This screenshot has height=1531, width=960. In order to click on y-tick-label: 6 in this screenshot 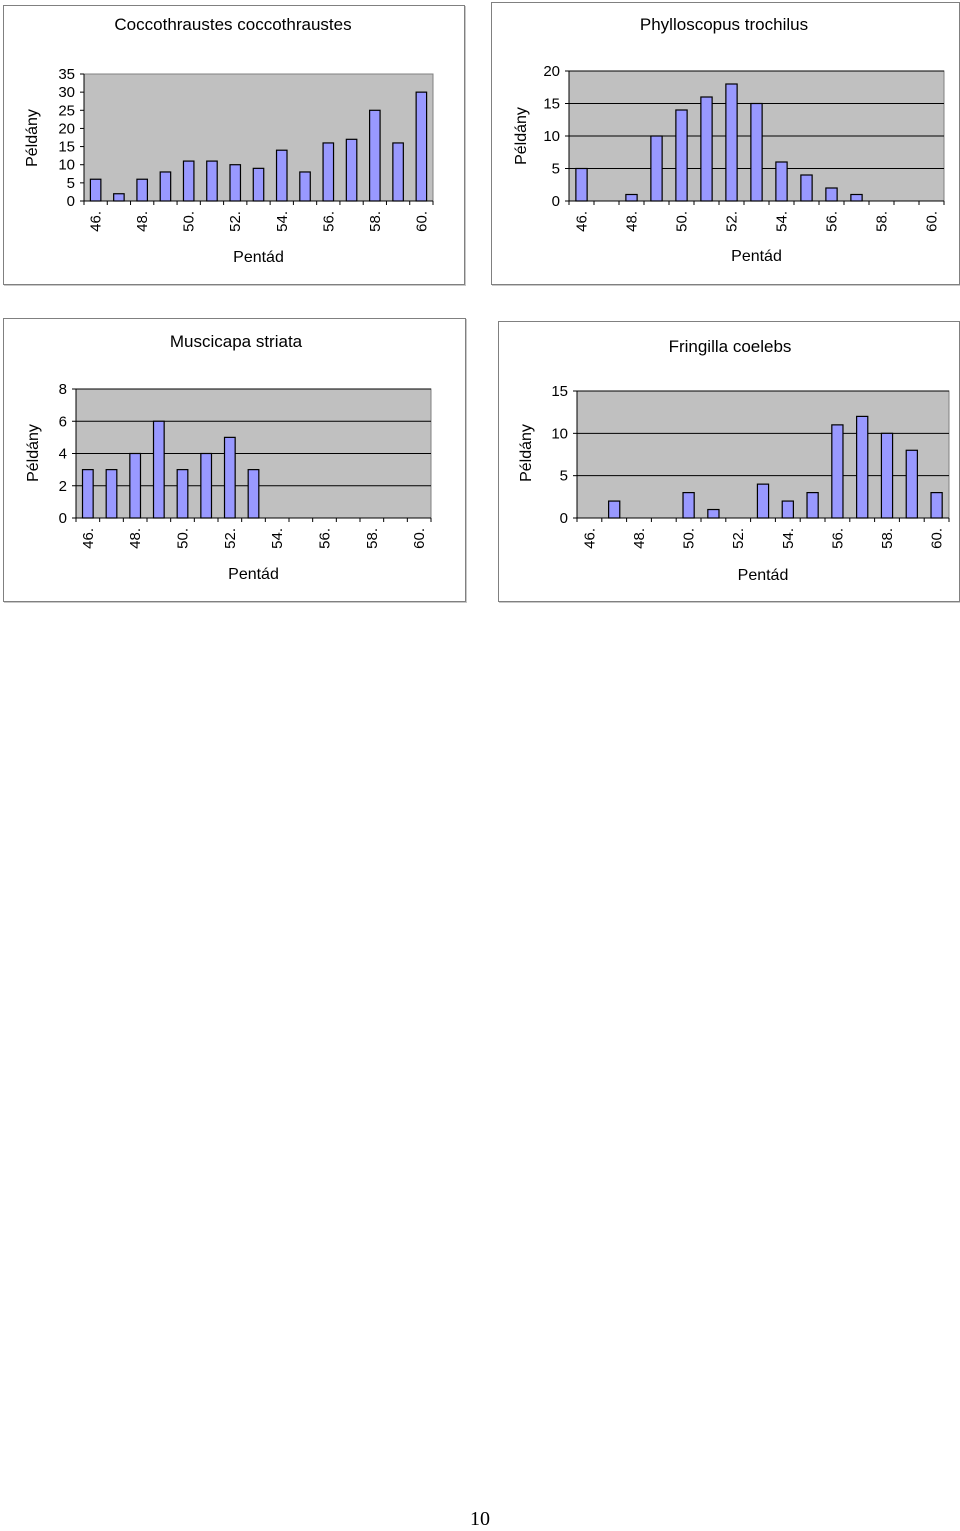, I will do `click(63, 421)`.